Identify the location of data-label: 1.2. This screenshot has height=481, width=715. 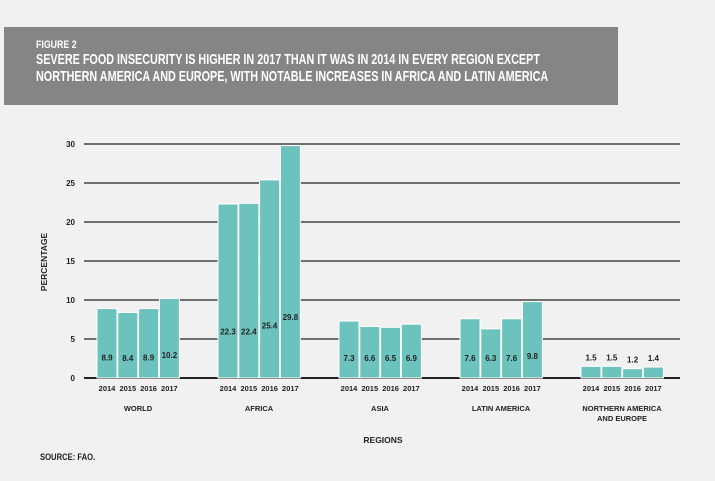
(633, 360).